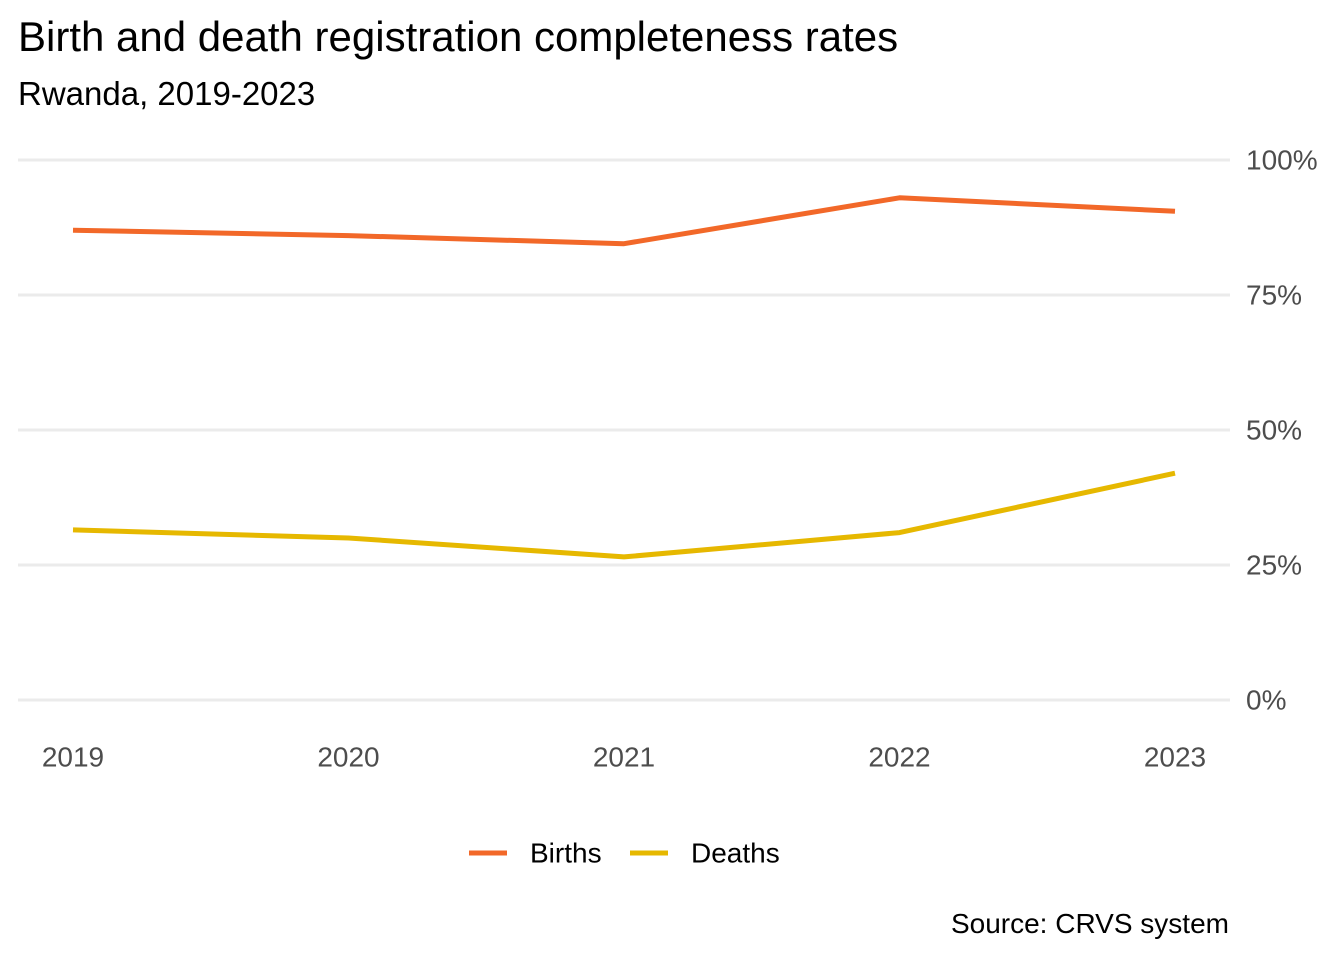 The image size is (1344, 960). What do you see at coordinates (348, 757) in the screenshot?
I see `x-tick-label: 2020` at bounding box center [348, 757].